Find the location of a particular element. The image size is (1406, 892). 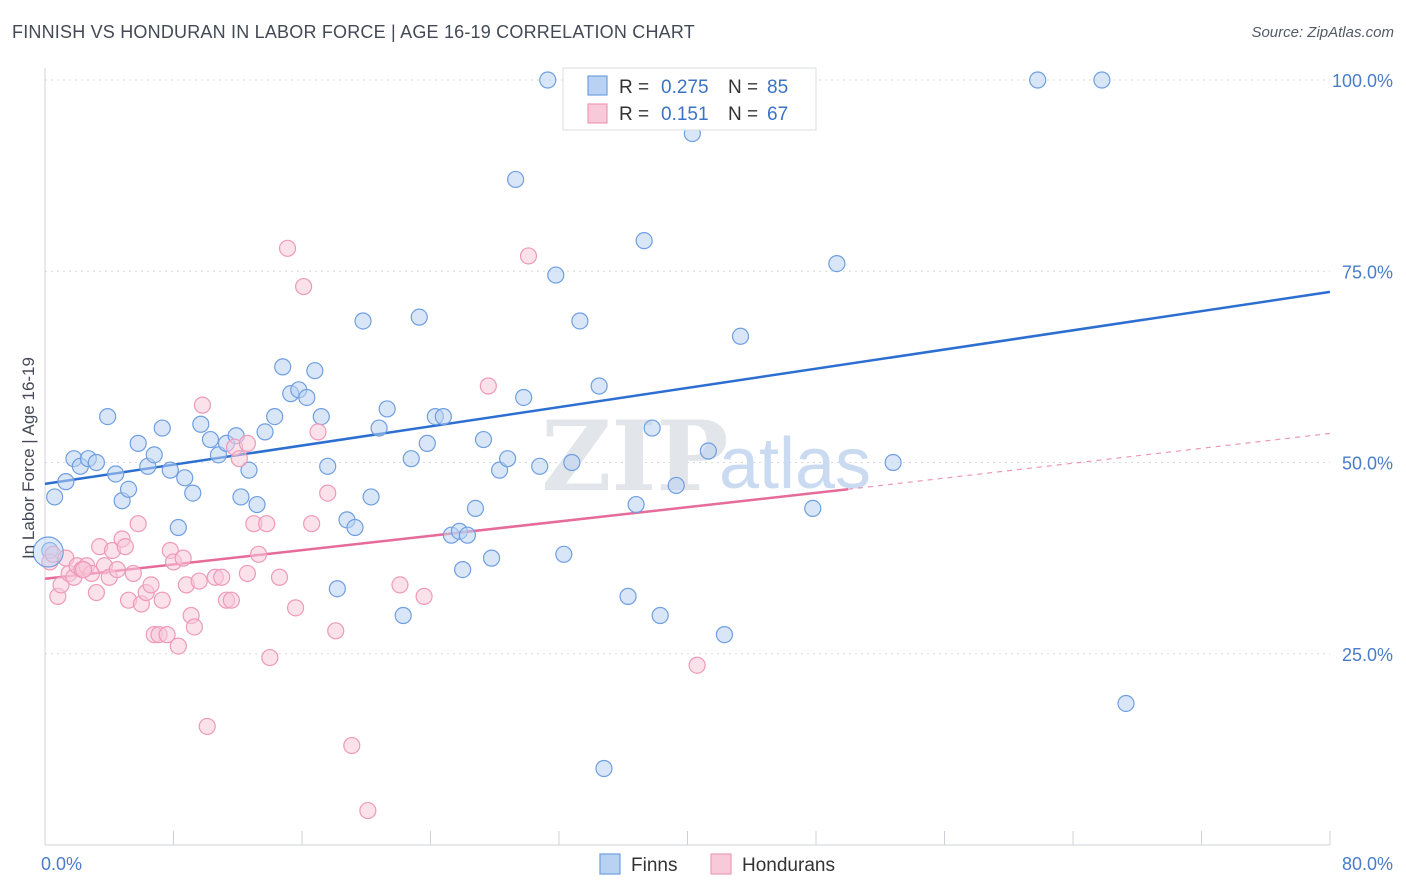

stats-n-label-finns: N = is located at coordinates (743, 87).